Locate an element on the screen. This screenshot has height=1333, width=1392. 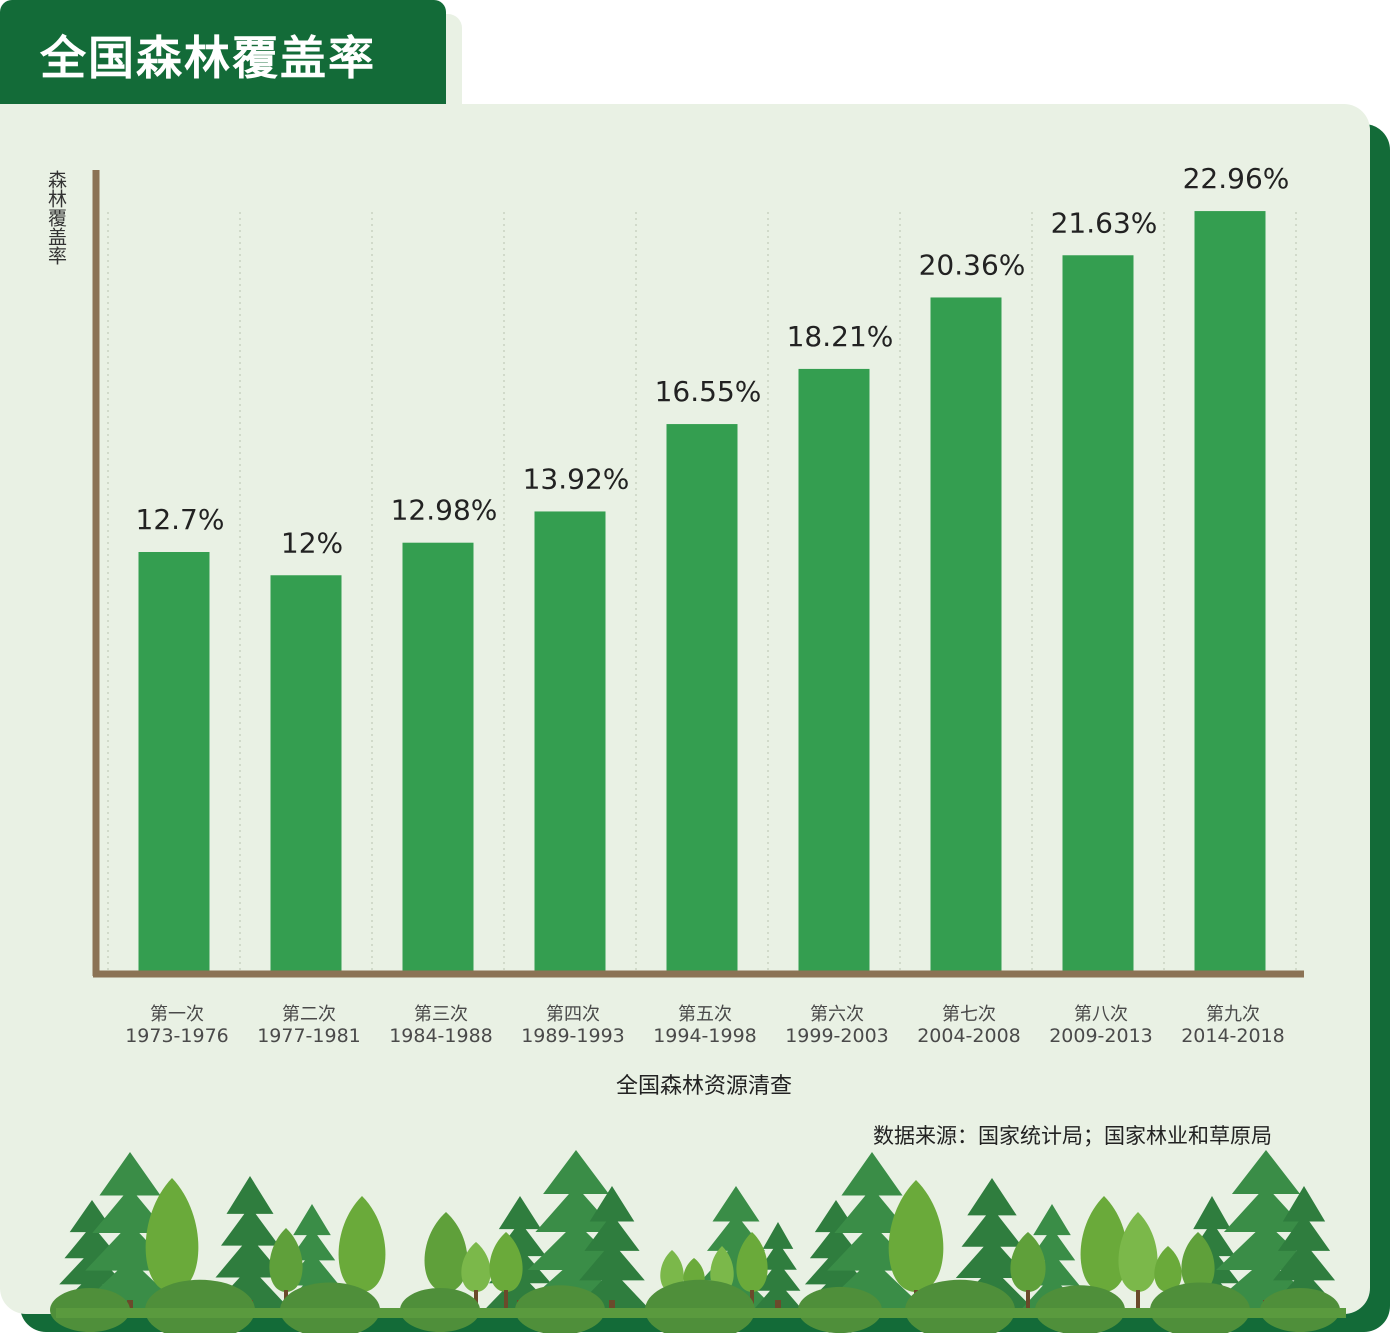
data-label: 12.7% is located at coordinates (180, 519).